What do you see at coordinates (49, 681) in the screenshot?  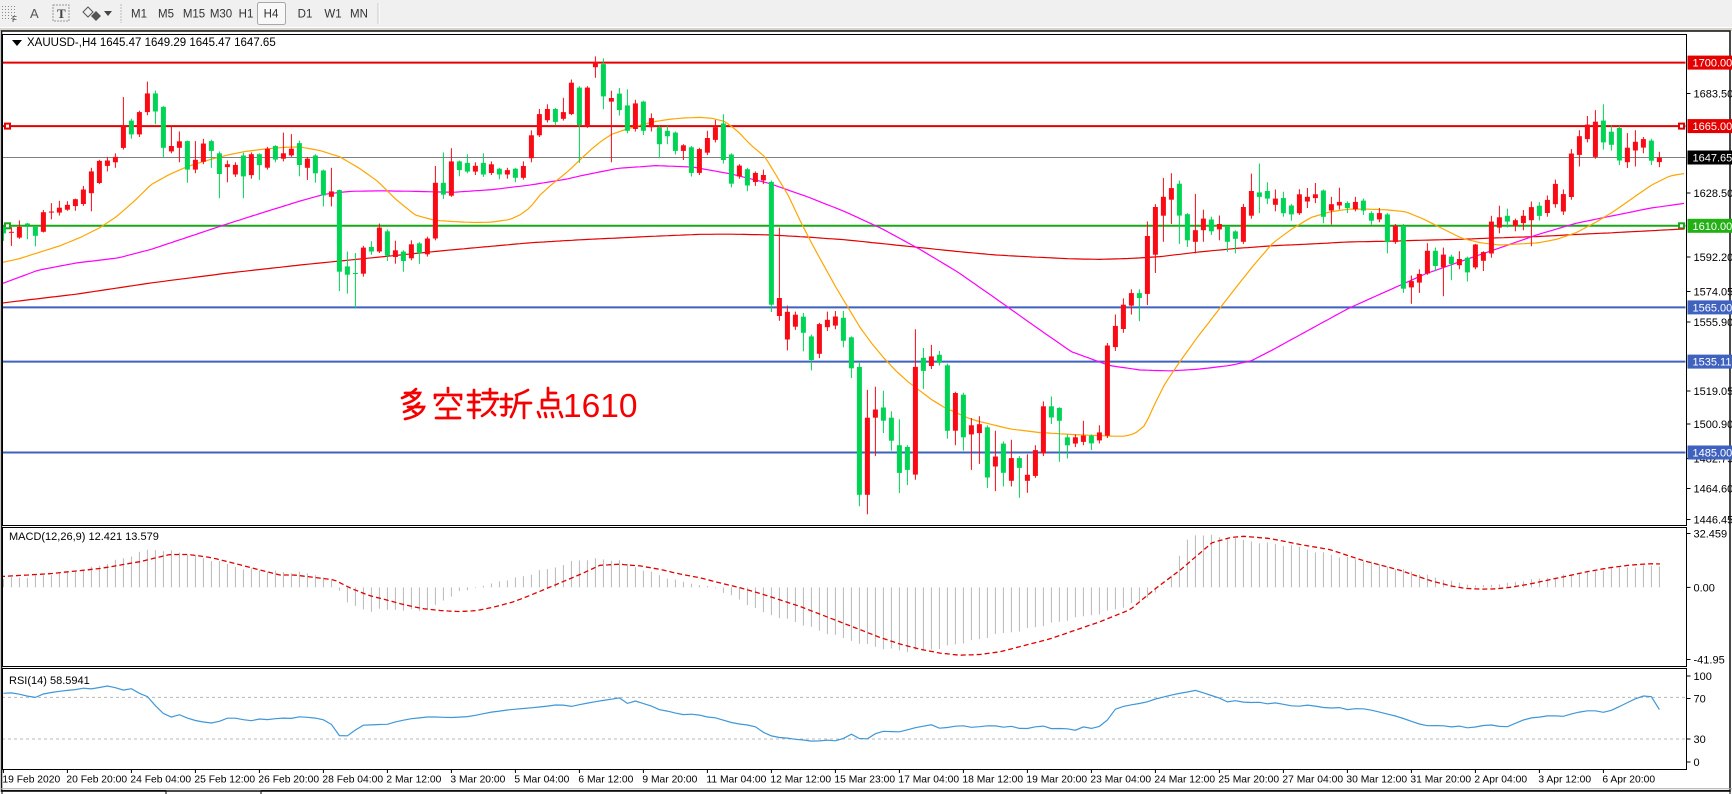 I see `svg-text: RSI(14) 58.5941` at bounding box center [49, 681].